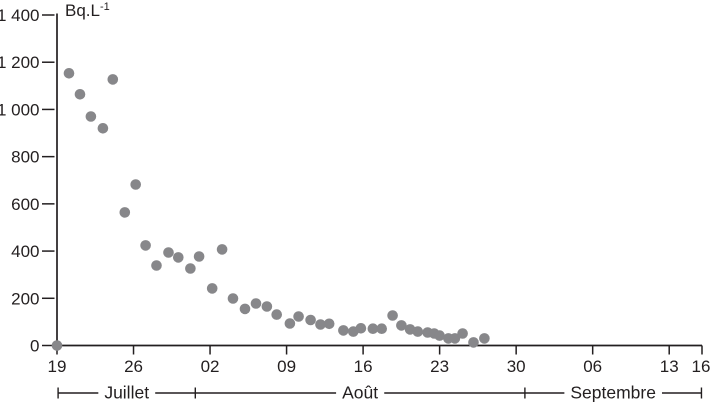 The height and width of the screenshot is (406, 710). I want to click on x-tick-label: 30, so click(516, 366).